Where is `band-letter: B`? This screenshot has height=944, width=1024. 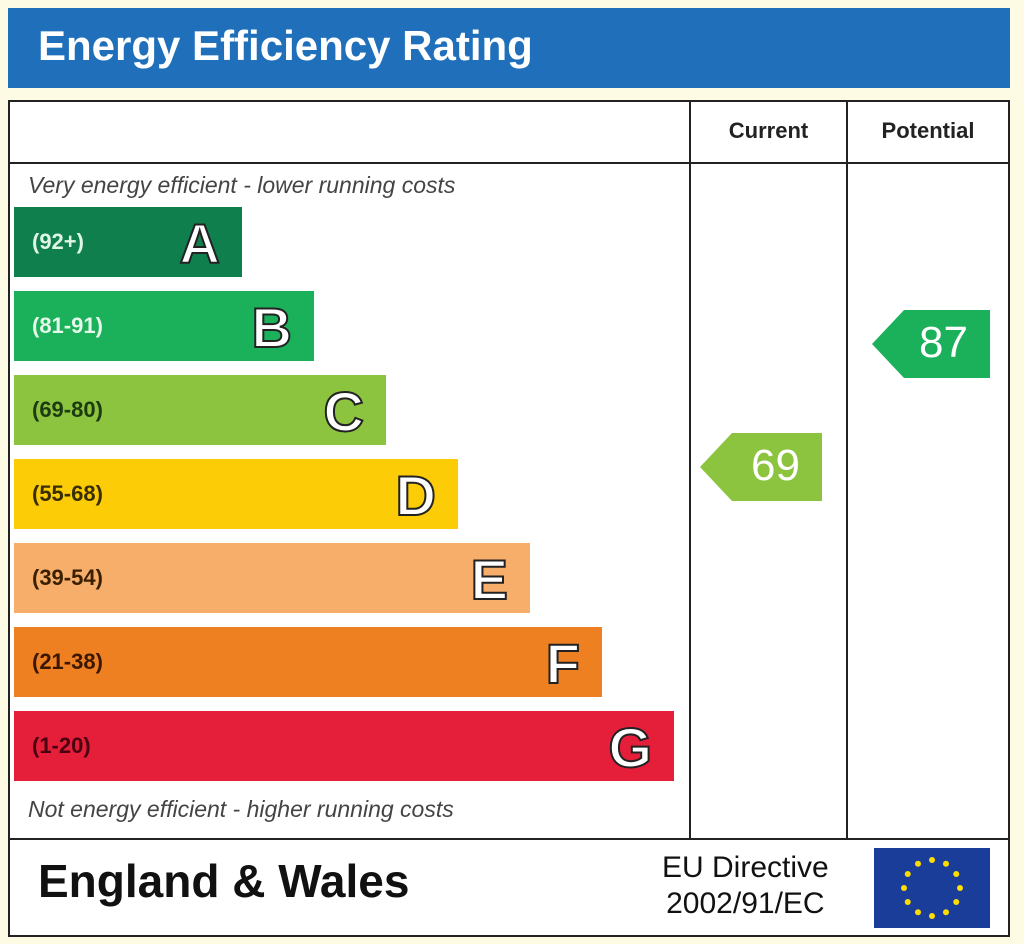 band-letter: B is located at coordinates (272, 327).